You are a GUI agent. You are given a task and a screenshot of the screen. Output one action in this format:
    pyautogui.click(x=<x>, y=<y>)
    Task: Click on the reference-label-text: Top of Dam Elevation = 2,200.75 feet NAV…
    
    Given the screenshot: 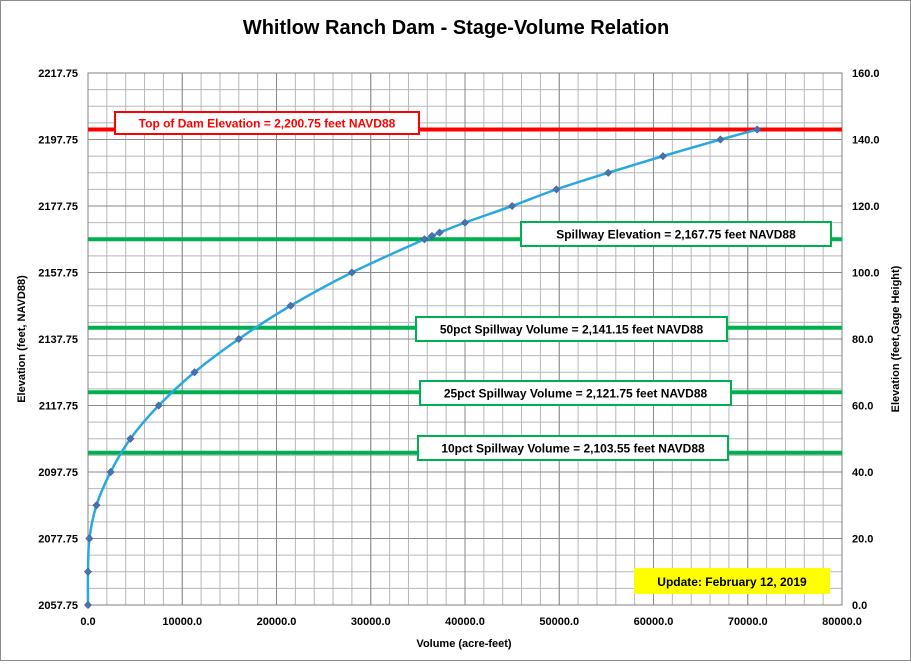 What is the action you would take?
    pyautogui.click(x=267, y=124)
    